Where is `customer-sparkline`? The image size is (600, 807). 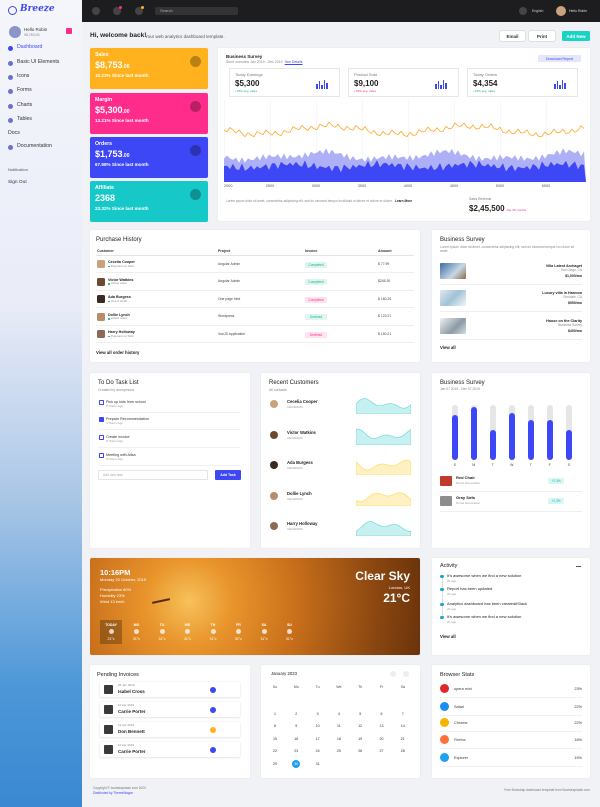
customer-sparkline is located at coordinates (383, 406).